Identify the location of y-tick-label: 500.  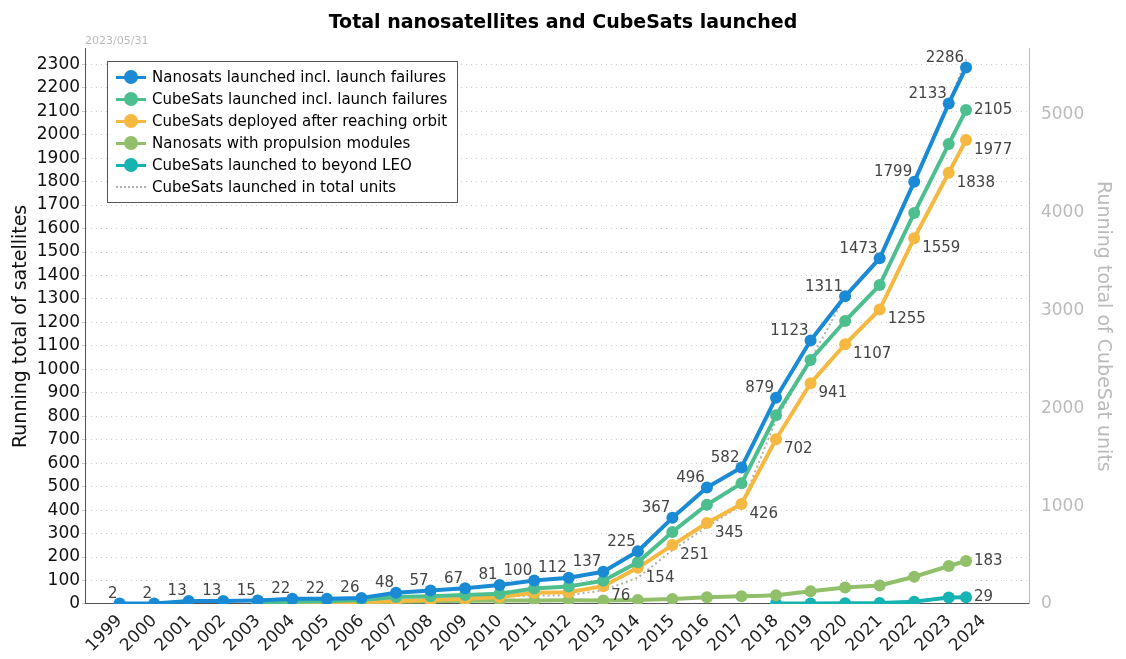
(64, 485).